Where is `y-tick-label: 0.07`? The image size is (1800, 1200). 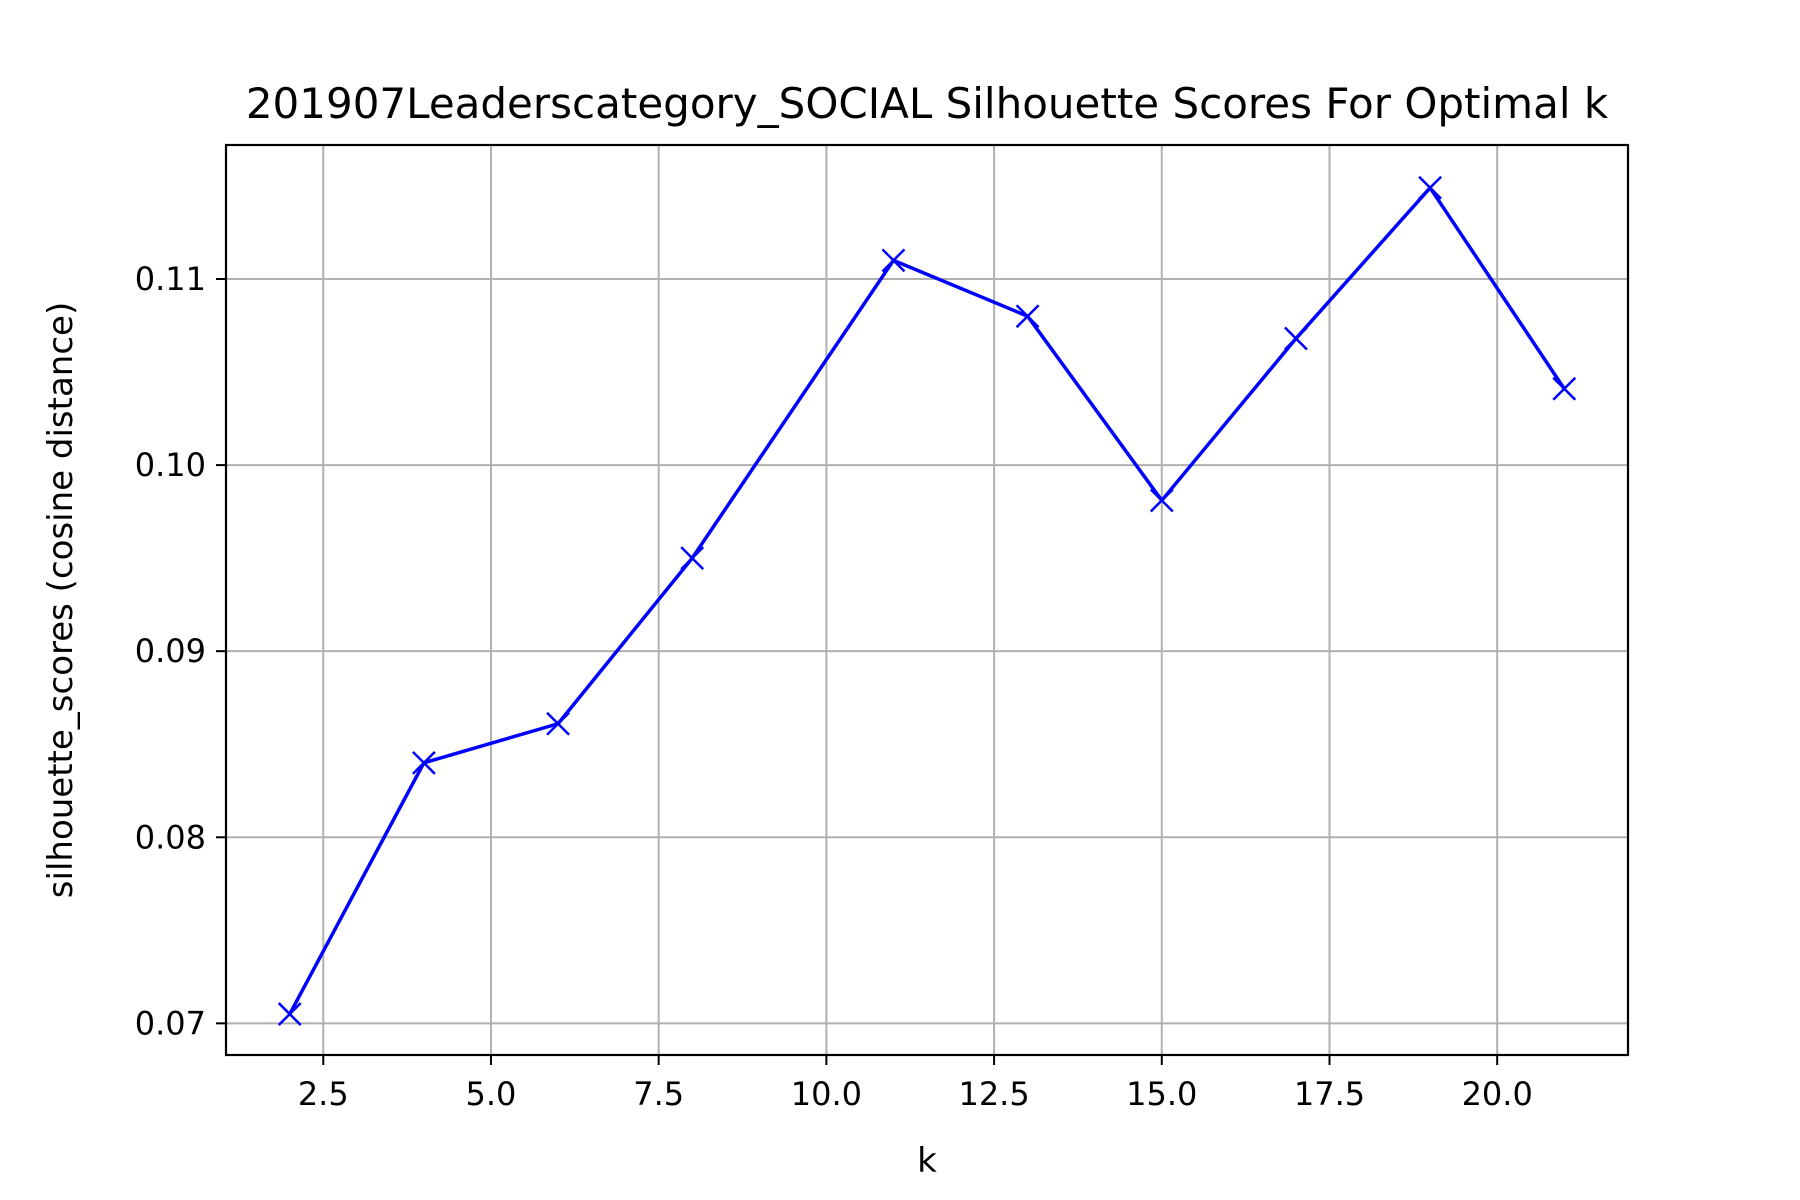 y-tick-label: 0.07 is located at coordinates (170, 1023).